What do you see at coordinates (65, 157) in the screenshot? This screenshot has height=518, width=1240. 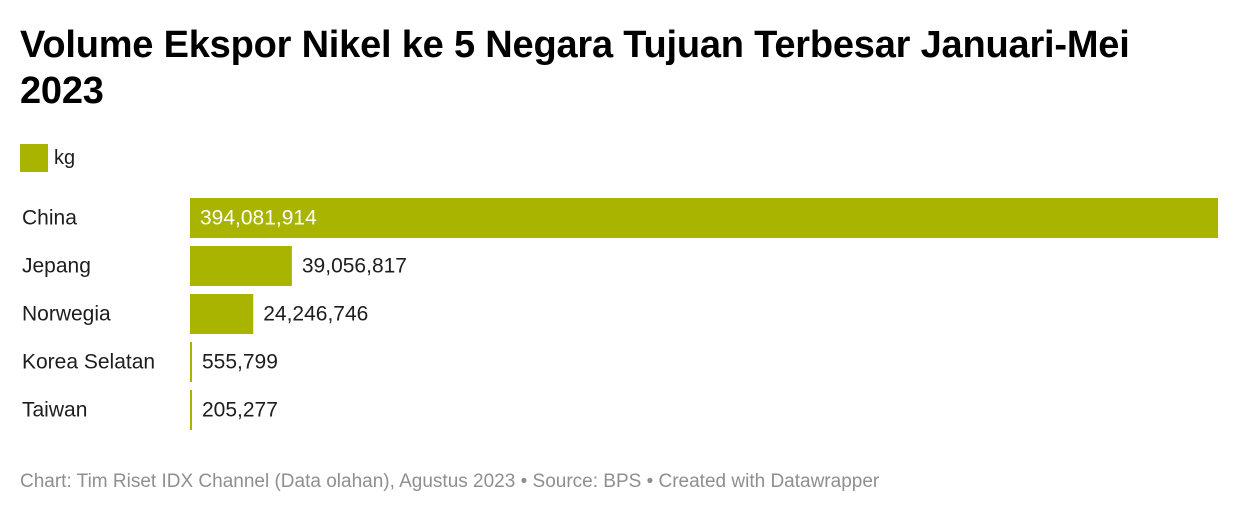 I see `legend-label: kg` at bounding box center [65, 157].